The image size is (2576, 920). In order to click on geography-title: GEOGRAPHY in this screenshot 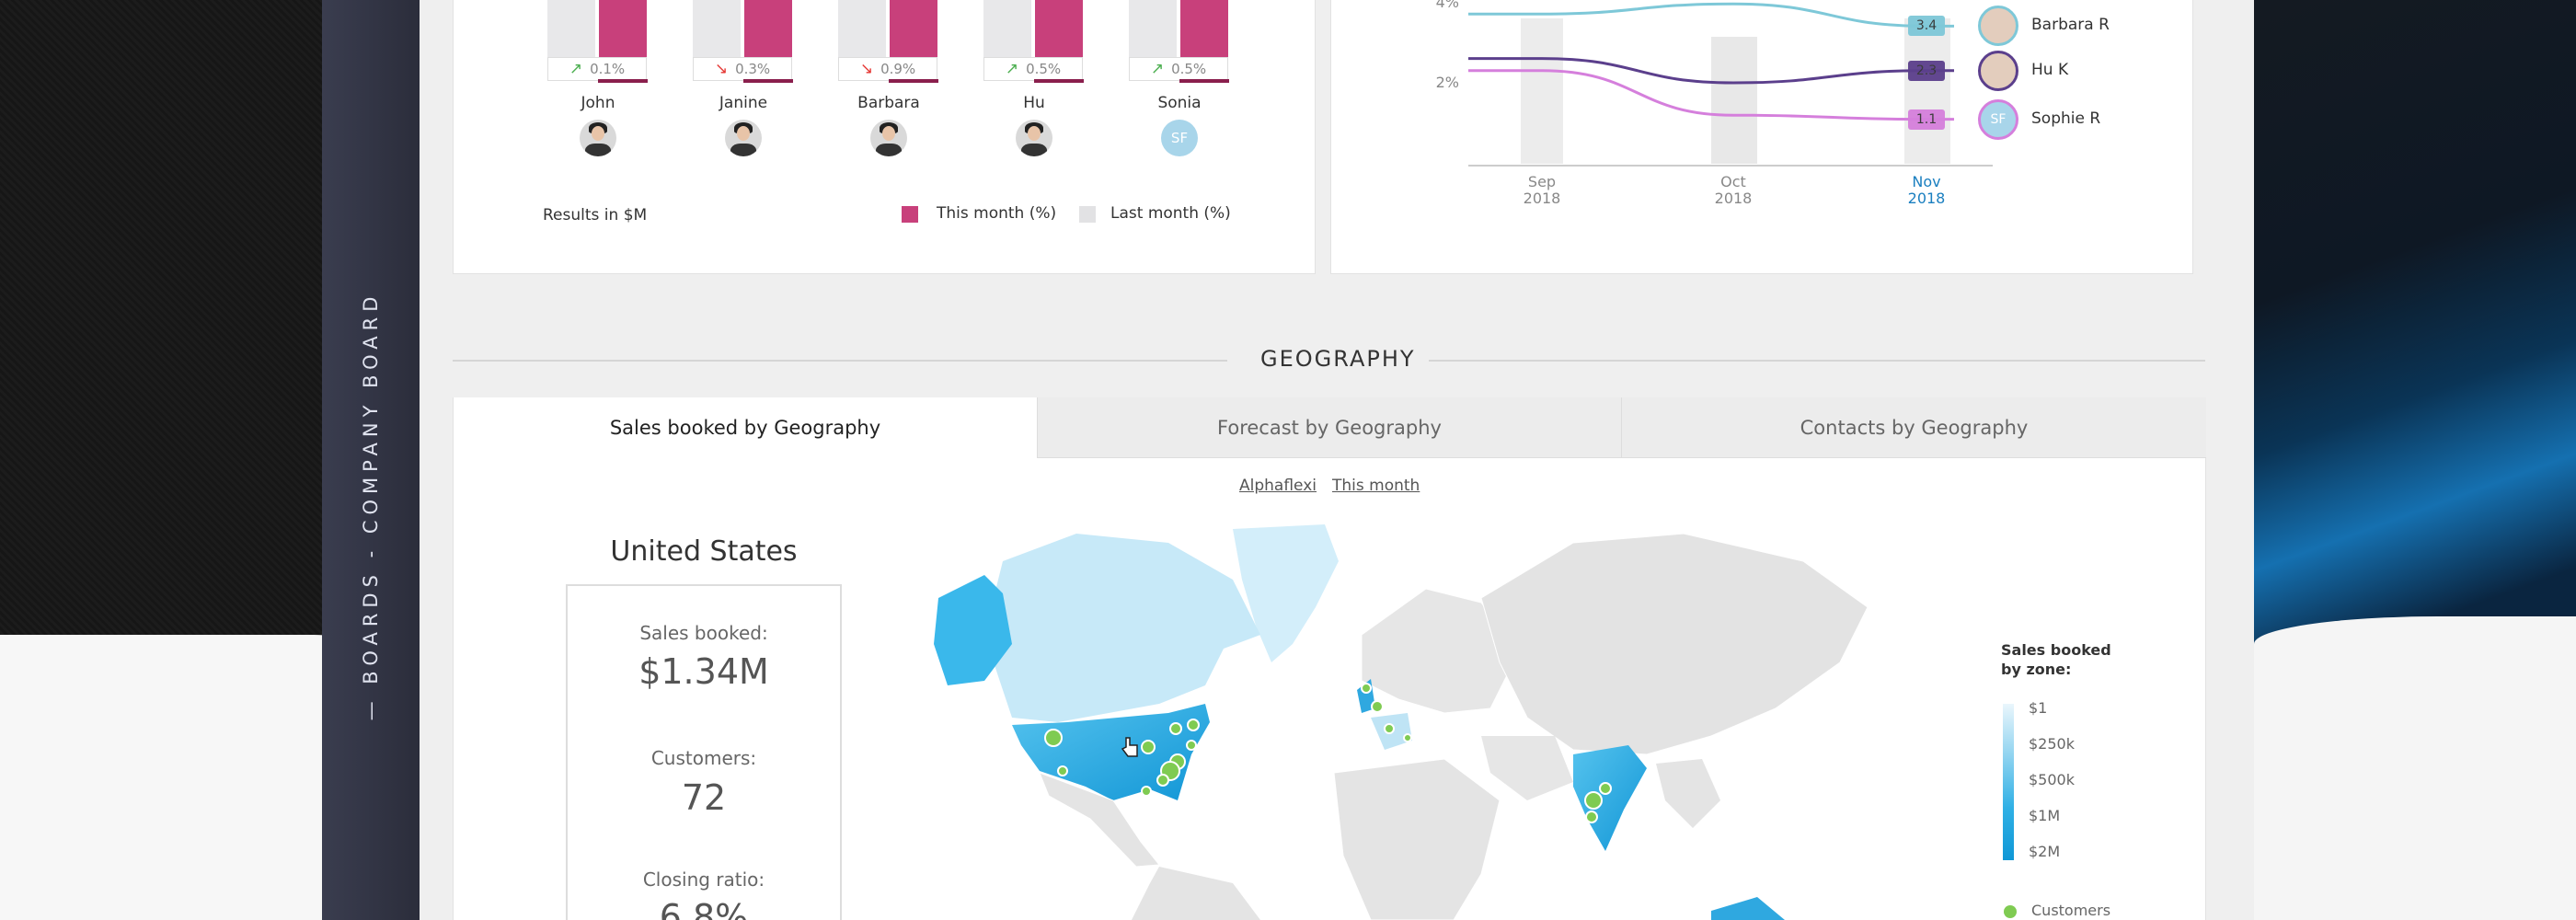, I will do `click(1338, 359)`.